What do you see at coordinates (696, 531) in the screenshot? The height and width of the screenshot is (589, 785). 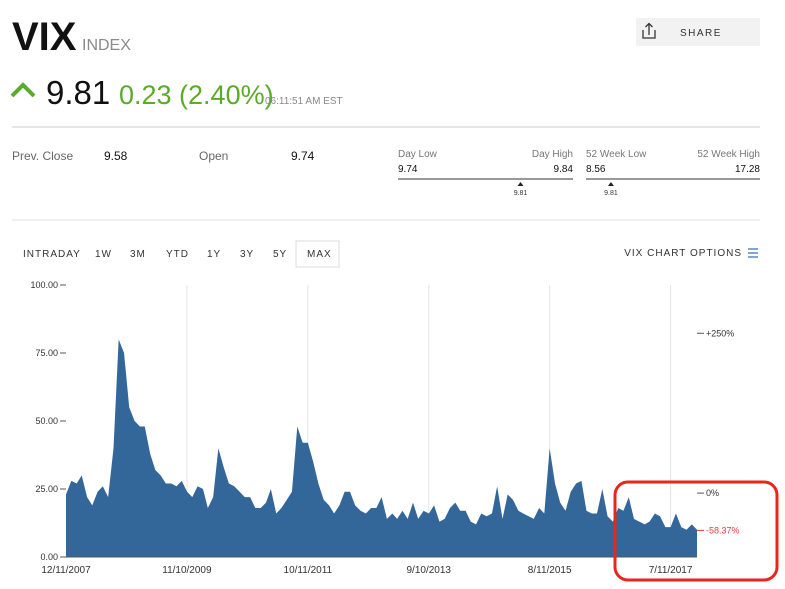 I see `highlight-box` at bounding box center [696, 531].